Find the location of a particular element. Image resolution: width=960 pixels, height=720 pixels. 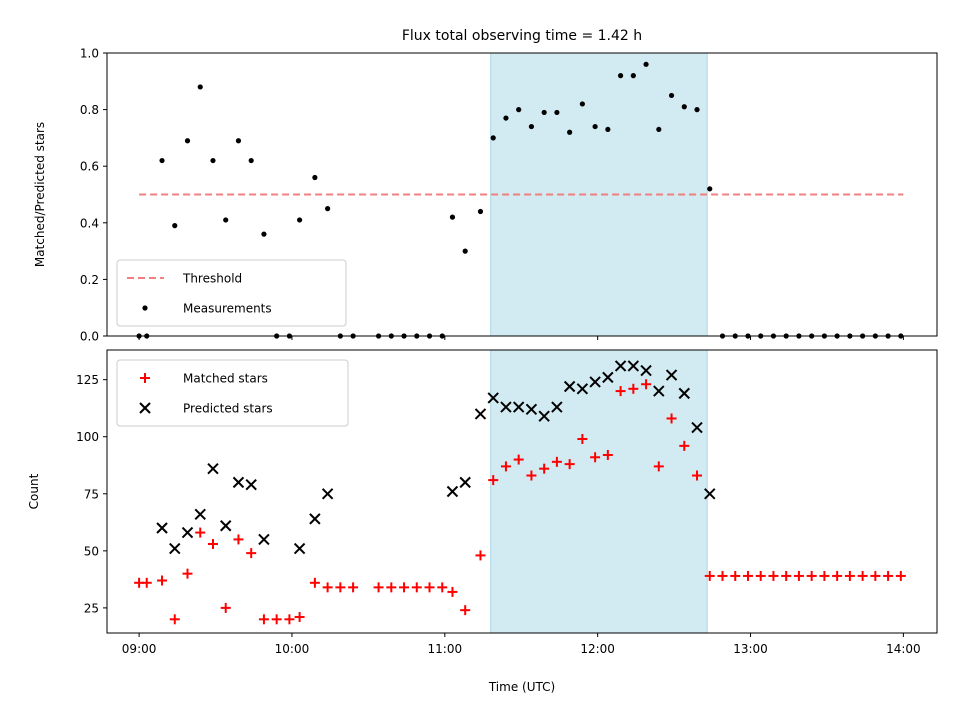

y-tick-label: 75 is located at coordinates (91, 494).